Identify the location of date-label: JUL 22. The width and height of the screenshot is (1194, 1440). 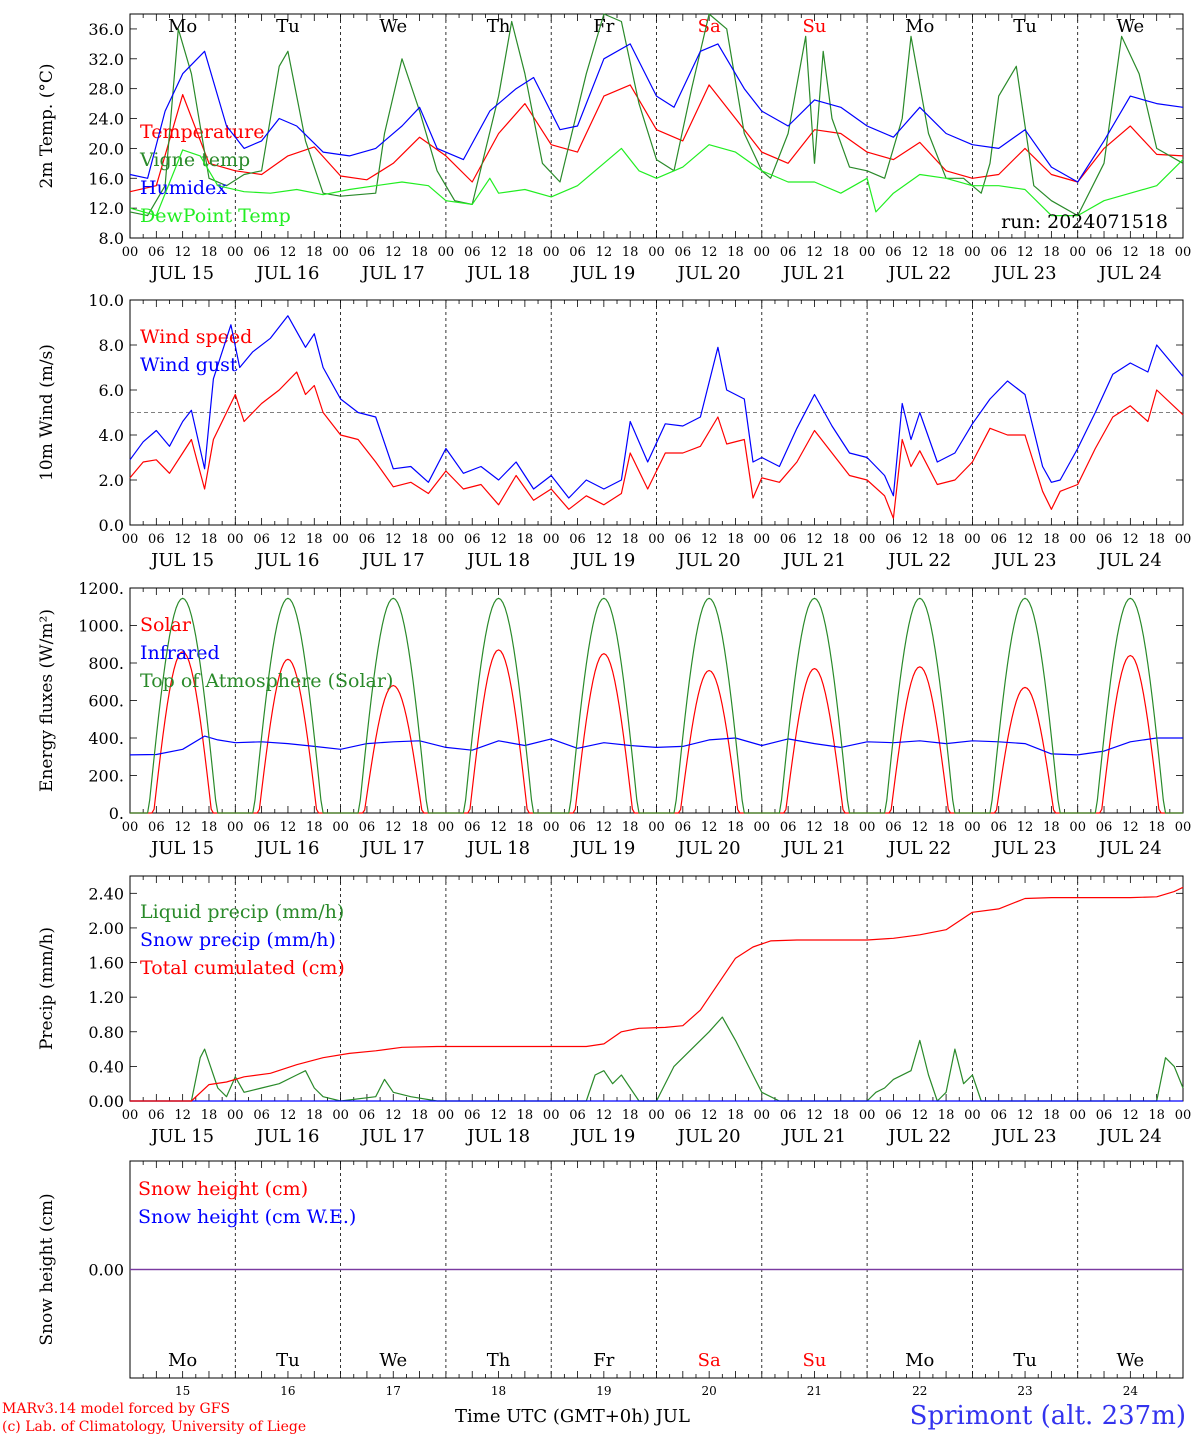
(918, 848).